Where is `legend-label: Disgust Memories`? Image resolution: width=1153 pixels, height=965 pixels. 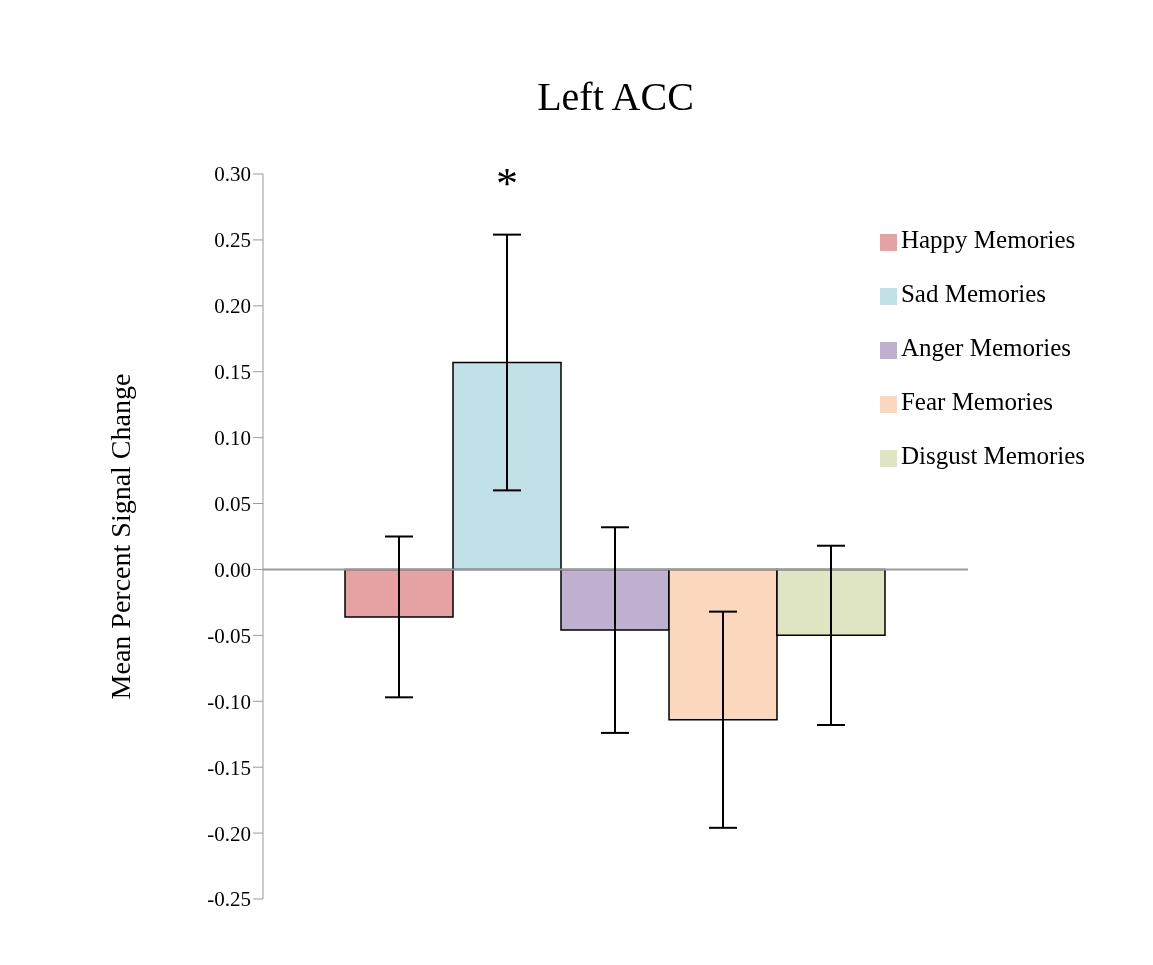 legend-label: Disgust Memories is located at coordinates (992, 455).